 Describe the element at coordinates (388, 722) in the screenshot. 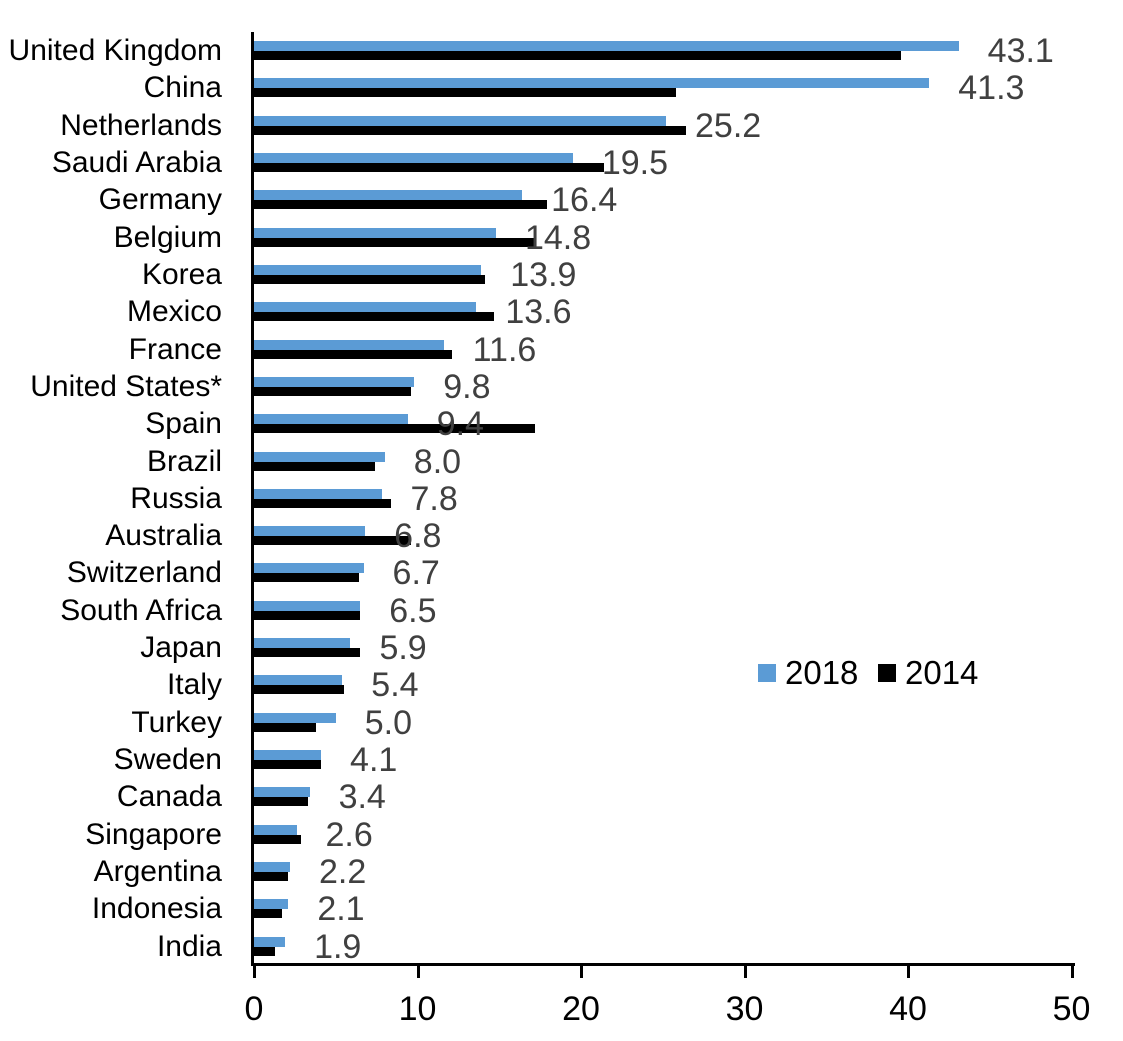

I see `data-label-turkey: 5.0` at that location.